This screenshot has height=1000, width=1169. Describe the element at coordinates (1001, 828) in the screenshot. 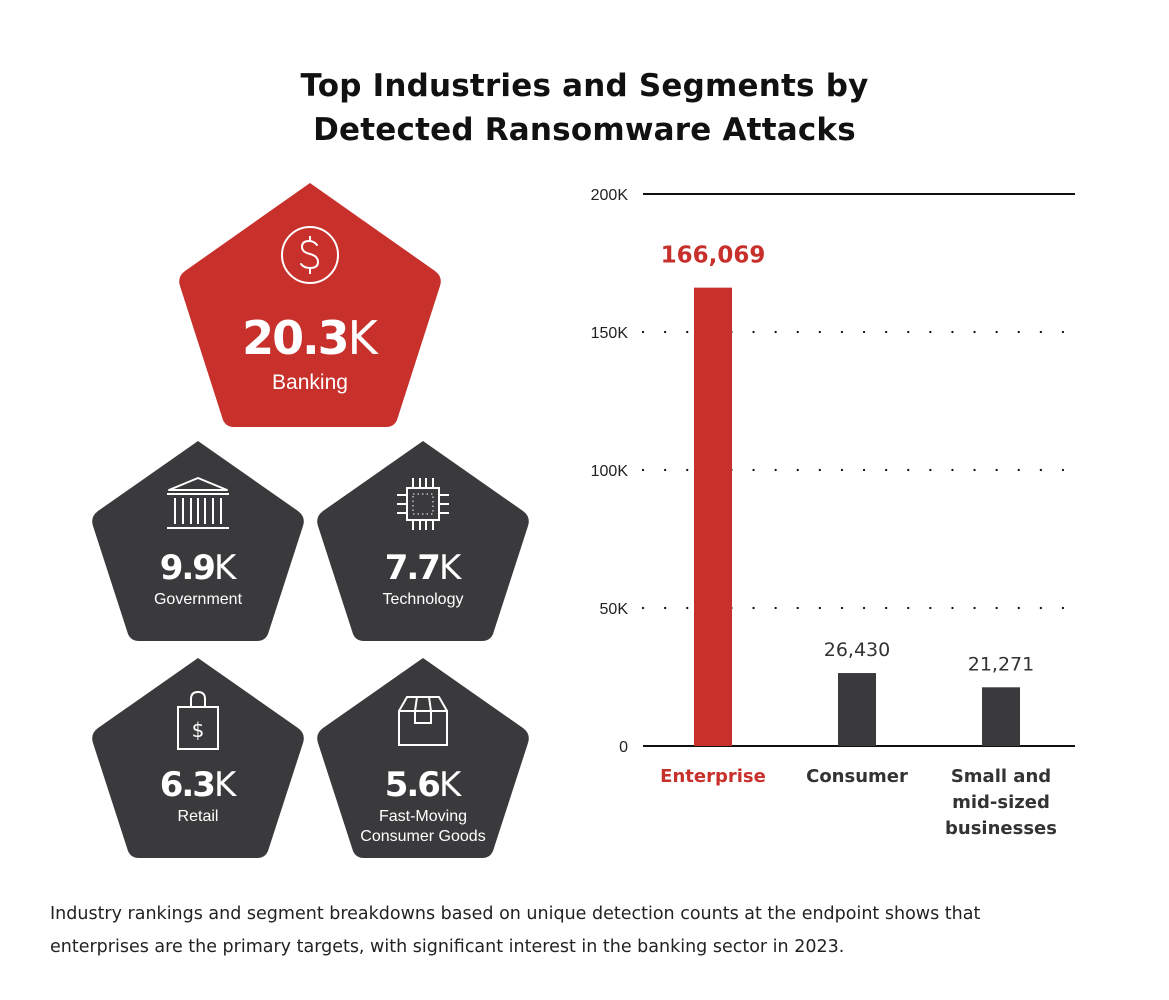

I see `x-category-label: businesses` at that location.